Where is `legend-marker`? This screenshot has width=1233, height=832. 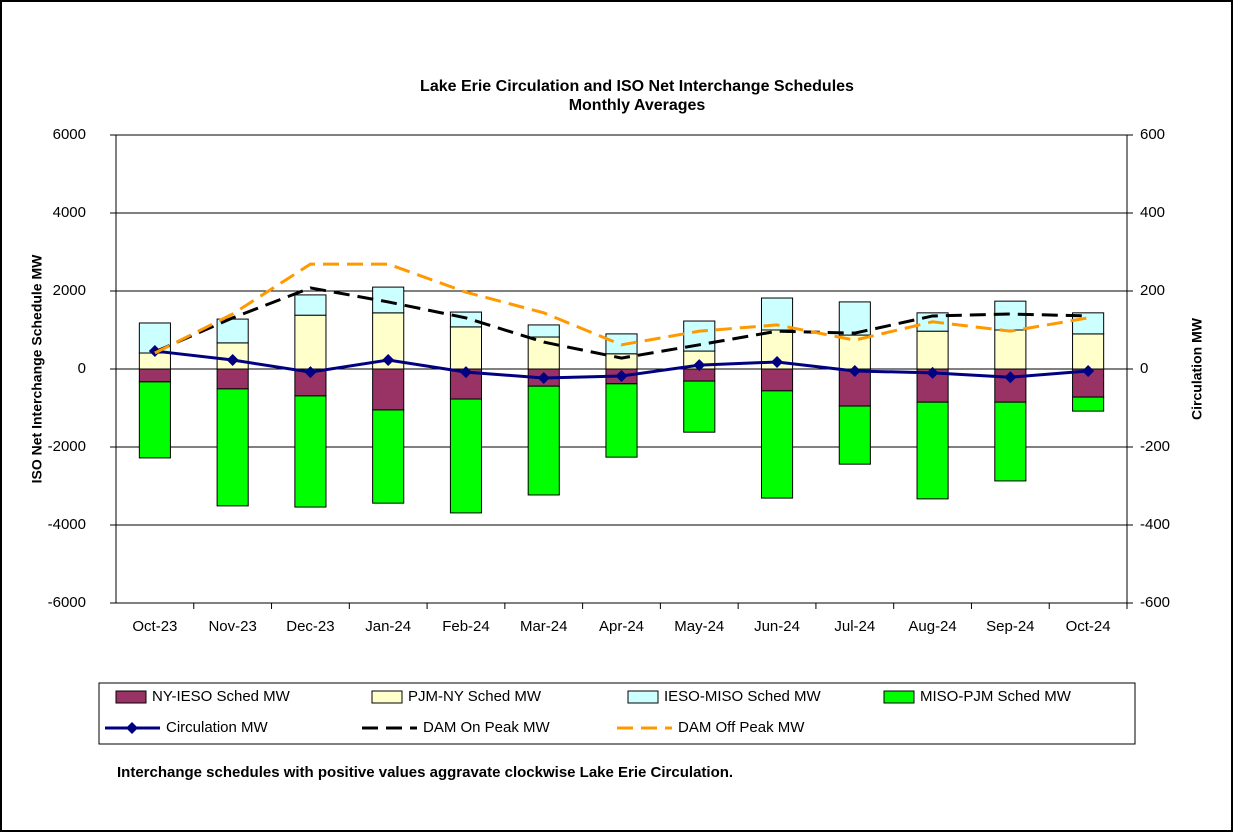 legend-marker is located at coordinates (132, 728).